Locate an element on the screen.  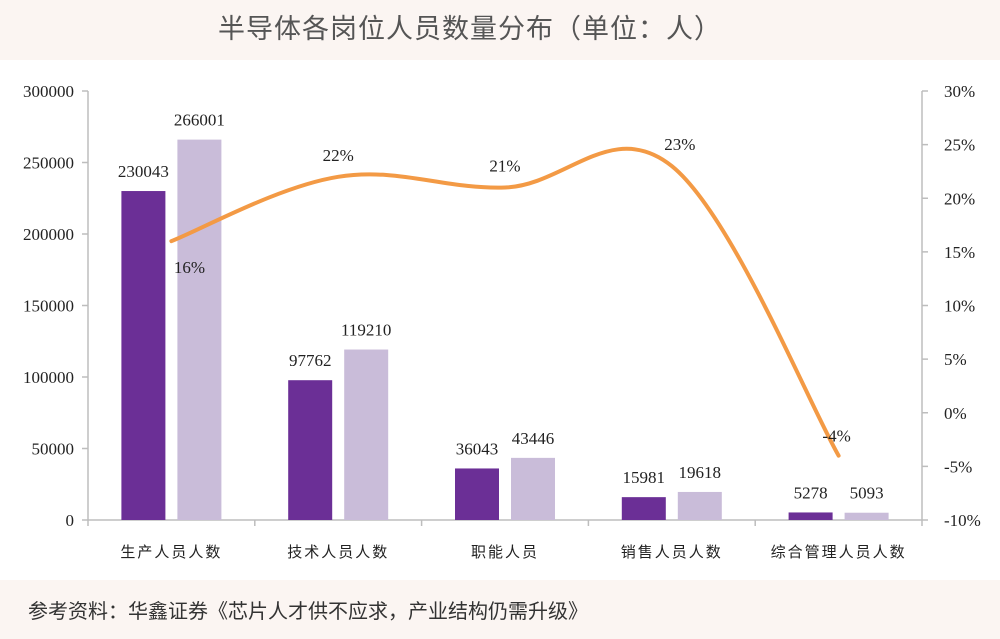
x-category-label: 生产人员人数 is located at coordinates (171, 552).